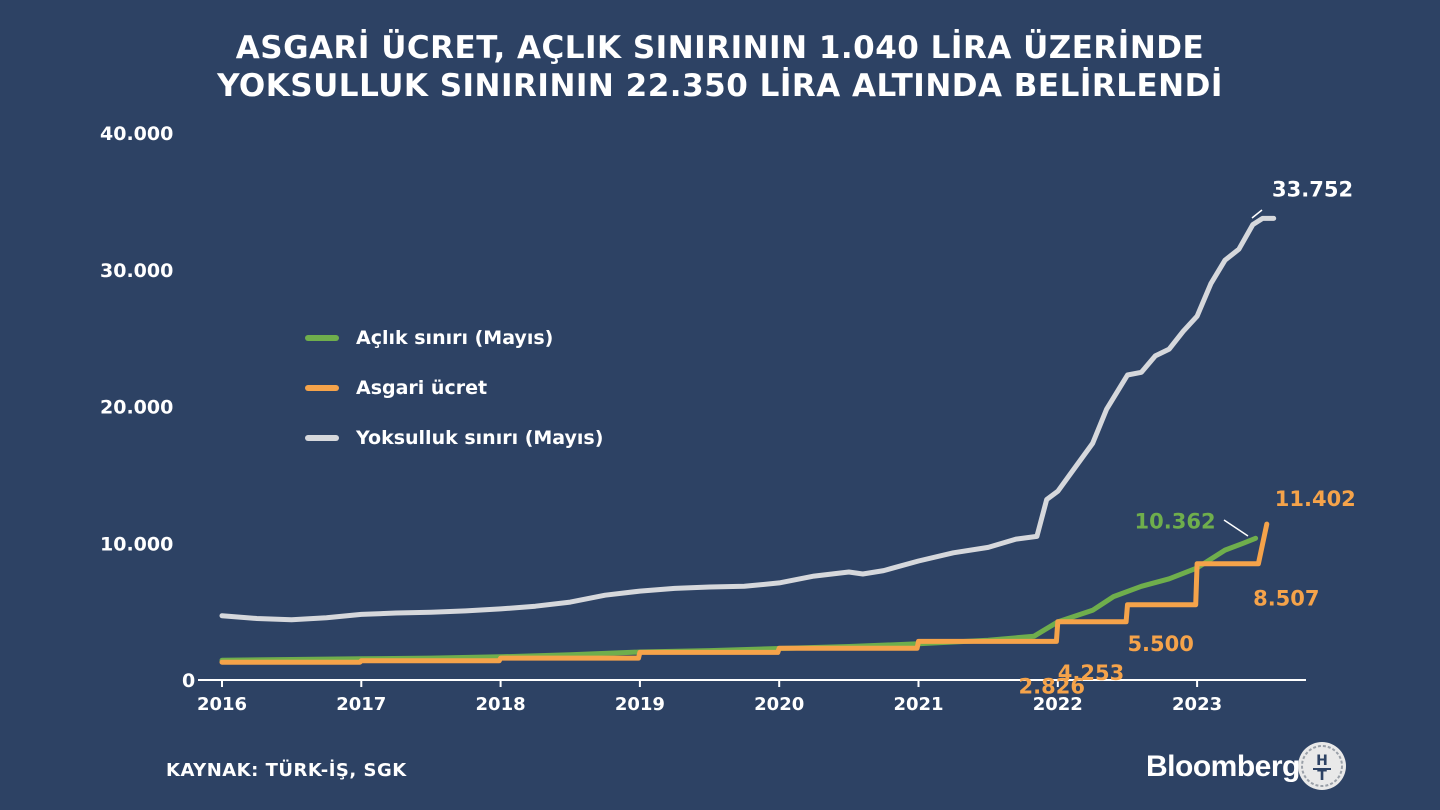 The width and height of the screenshot is (1440, 810). I want to click on data-label-asgari: 8.507, so click(1286, 599).